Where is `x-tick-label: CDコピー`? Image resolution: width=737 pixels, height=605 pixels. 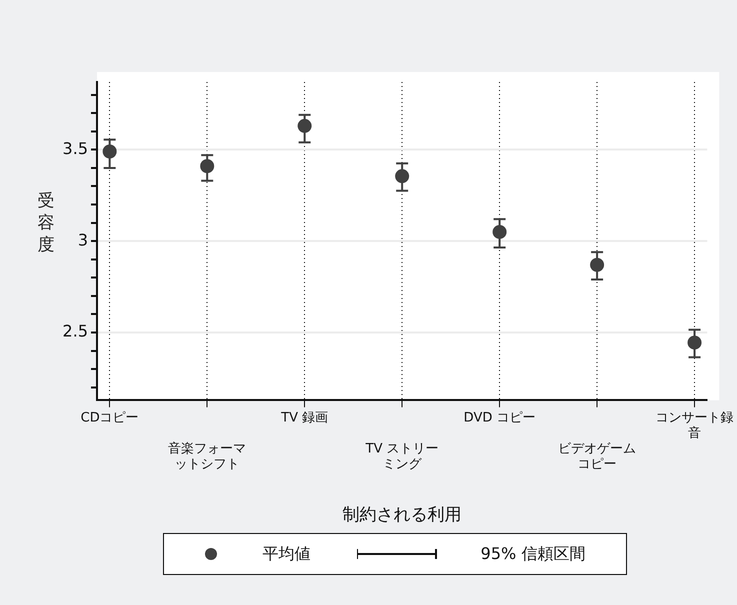
x-tick-label: CDコピー is located at coordinates (109, 418).